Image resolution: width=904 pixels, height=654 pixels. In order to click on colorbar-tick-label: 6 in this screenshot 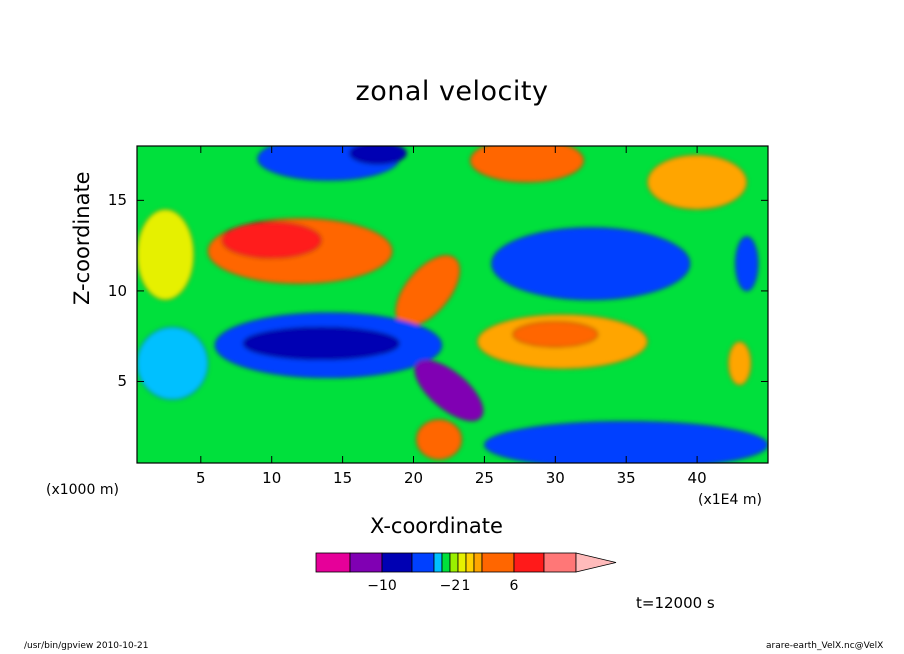, I will do `click(514, 586)`.